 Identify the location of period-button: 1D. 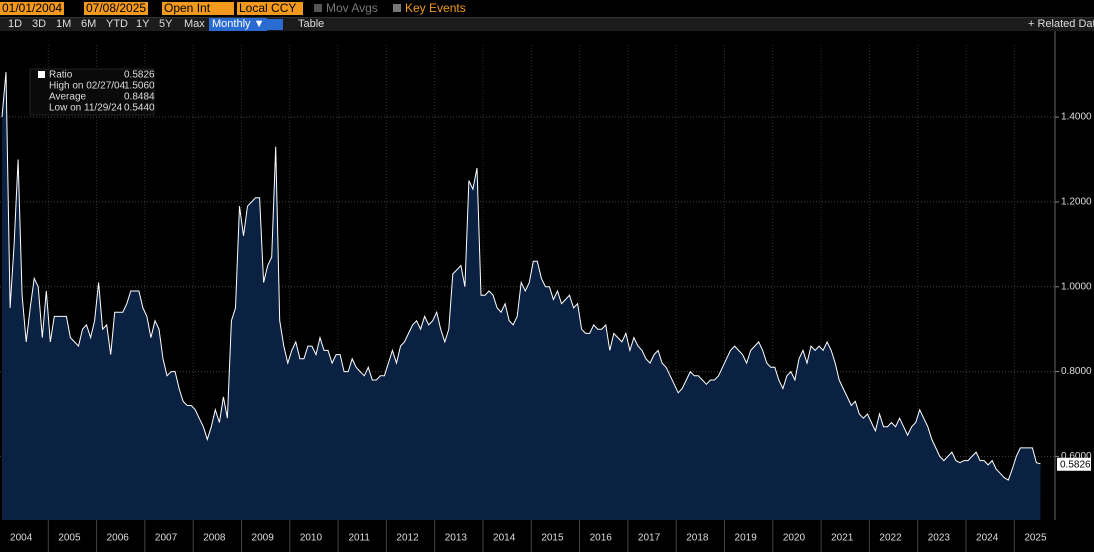
(15, 24).